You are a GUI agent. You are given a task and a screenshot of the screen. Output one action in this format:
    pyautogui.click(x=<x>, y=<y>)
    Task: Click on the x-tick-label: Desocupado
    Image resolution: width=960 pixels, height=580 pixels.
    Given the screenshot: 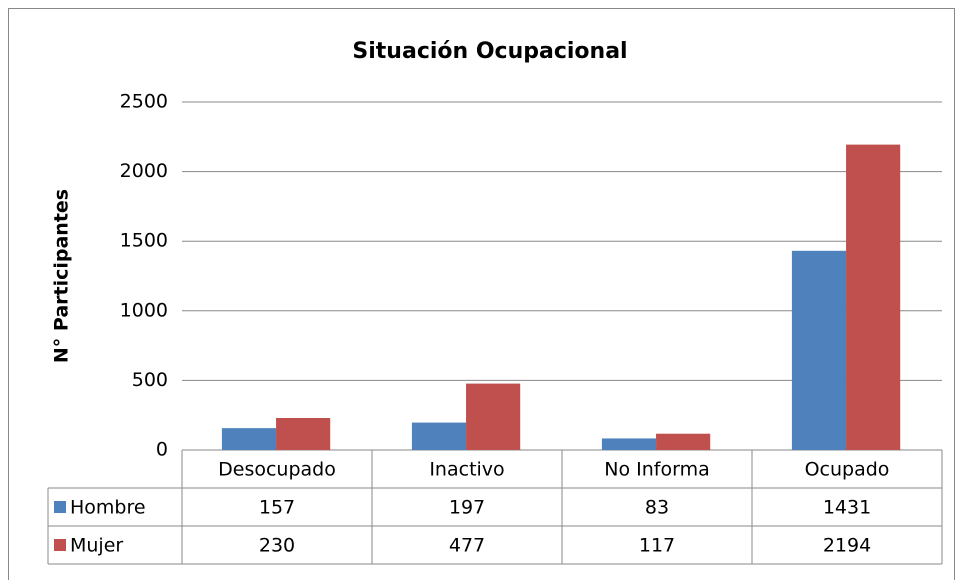 What is the action you would take?
    pyautogui.click(x=277, y=470)
    